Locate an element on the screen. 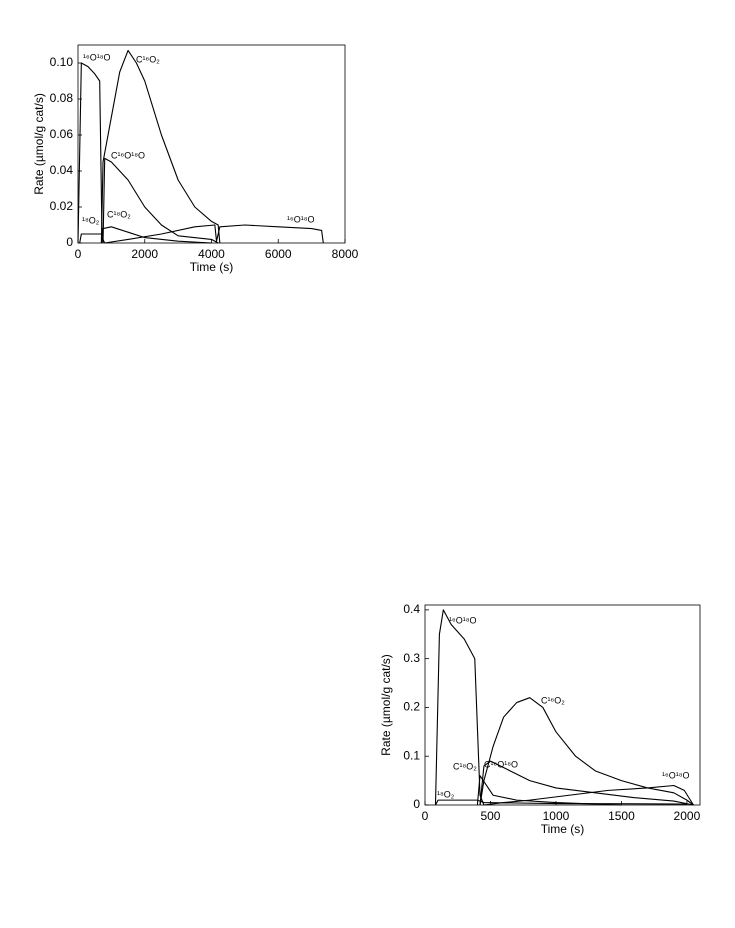  plot-frame is located at coordinates (562, 705).